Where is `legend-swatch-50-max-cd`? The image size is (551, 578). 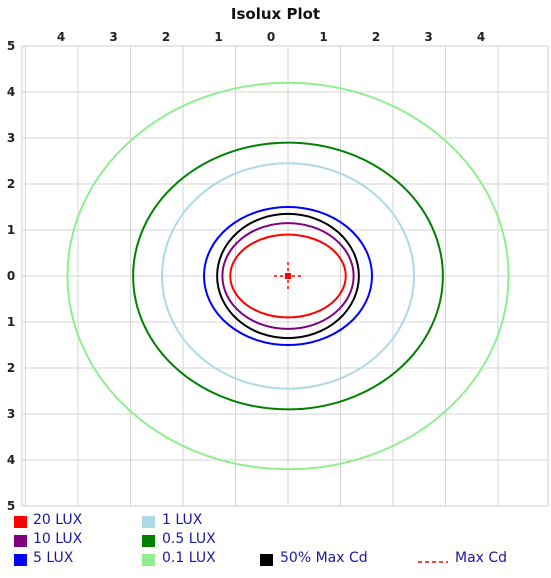
legend-swatch-50-max-cd is located at coordinates (266, 560).